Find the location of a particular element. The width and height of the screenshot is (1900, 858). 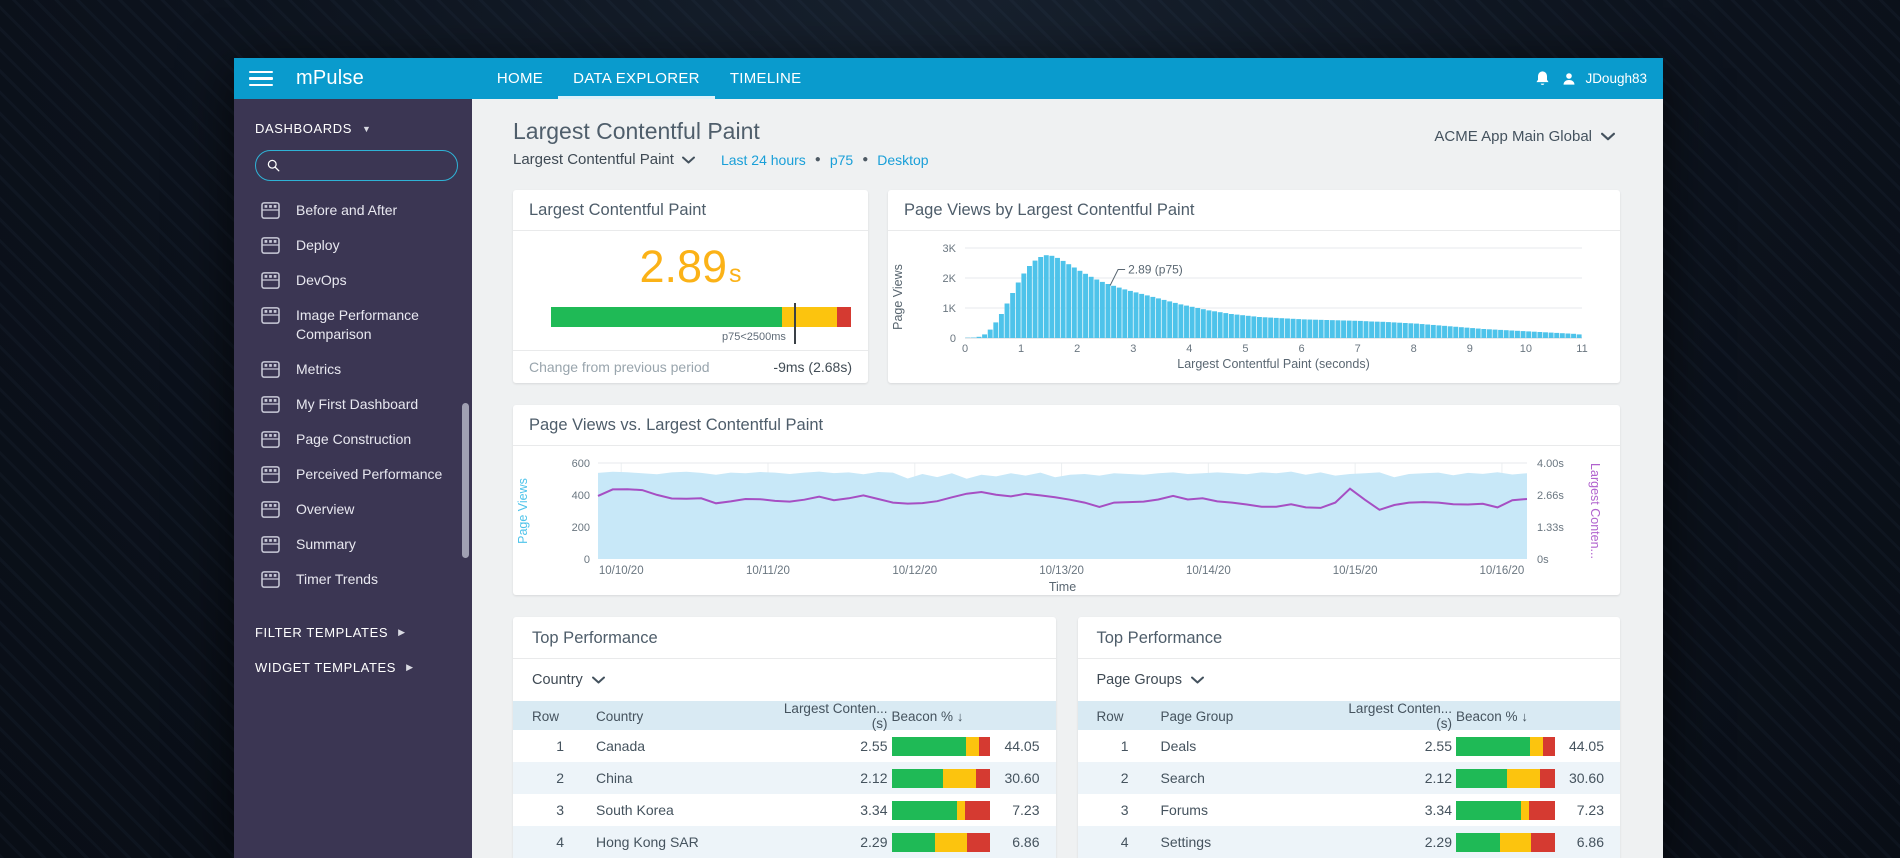

lcp-summary-card: Largest Contentful Paint 2.89s is located at coordinates (690, 286).